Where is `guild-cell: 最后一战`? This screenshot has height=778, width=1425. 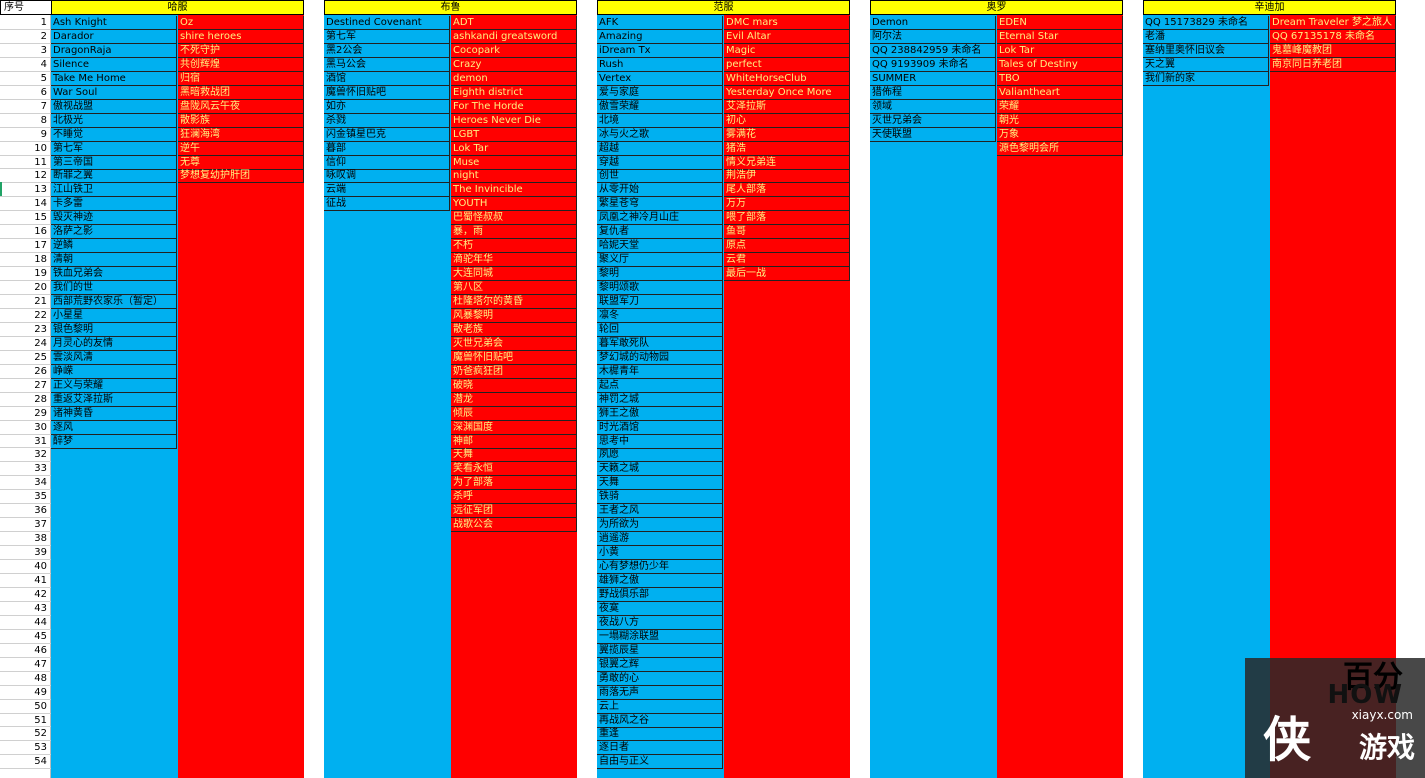
guild-cell: 最后一战 is located at coordinates (787, 274).